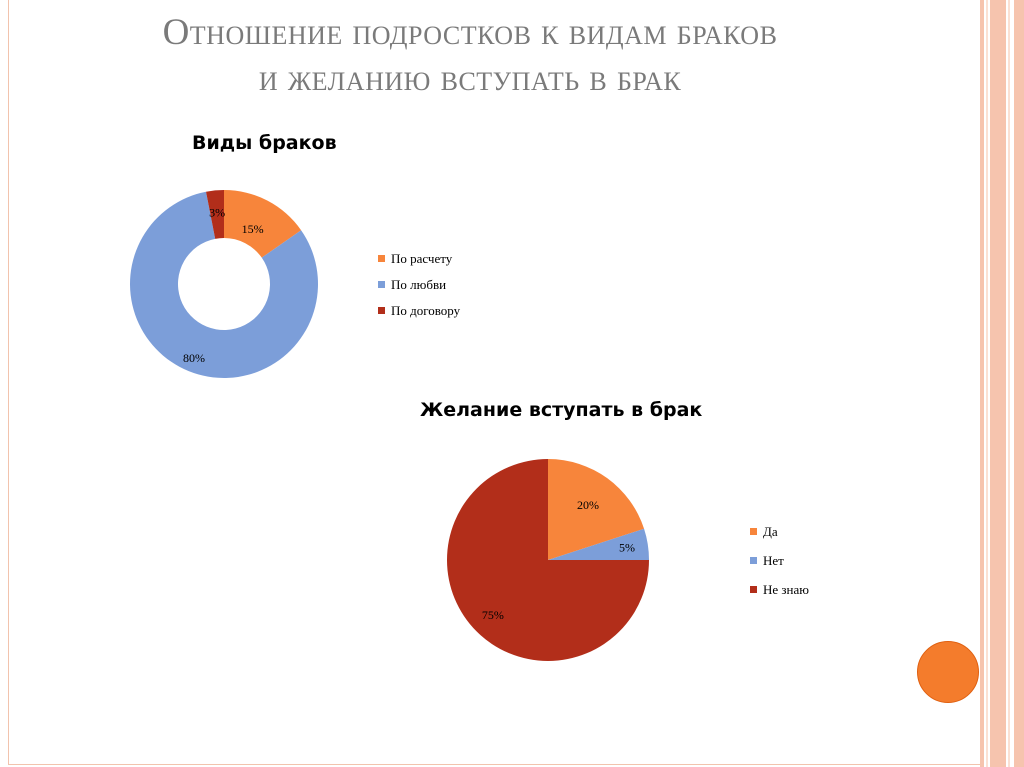  I want to click on legend-item: Да, so click(779, 538).